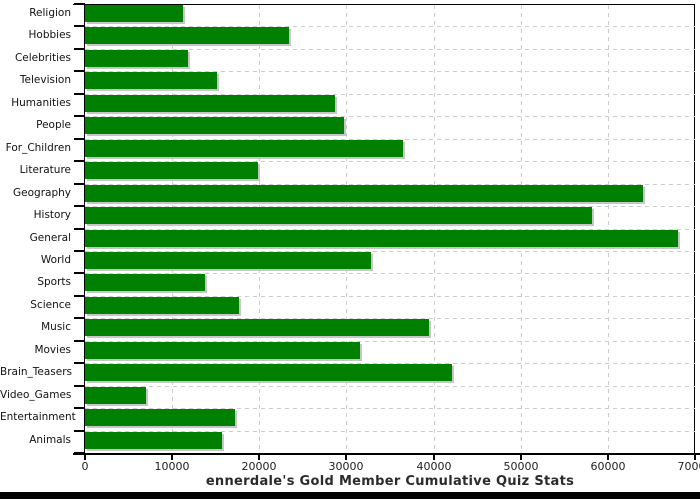  Describe the element at coordinates (434, 466) in the screenshot. I see `x-axis-tick-label: 40000` at that location.